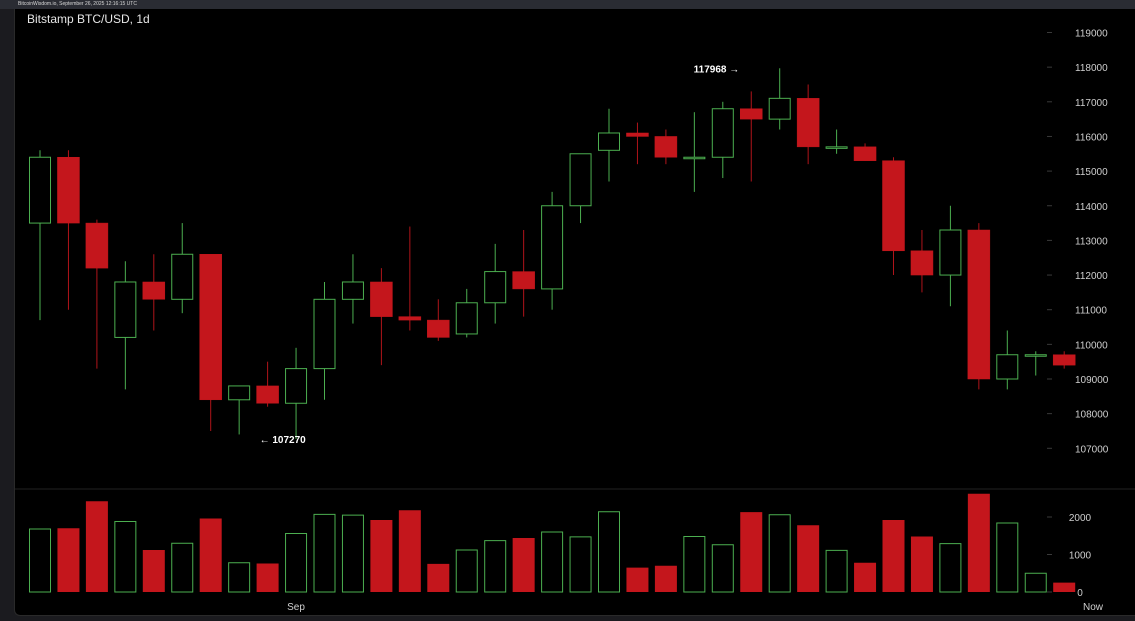  Describe the element at coordinates (1080, 518) in the screenshot. I see `volume-tick-label: 2000` at that location.